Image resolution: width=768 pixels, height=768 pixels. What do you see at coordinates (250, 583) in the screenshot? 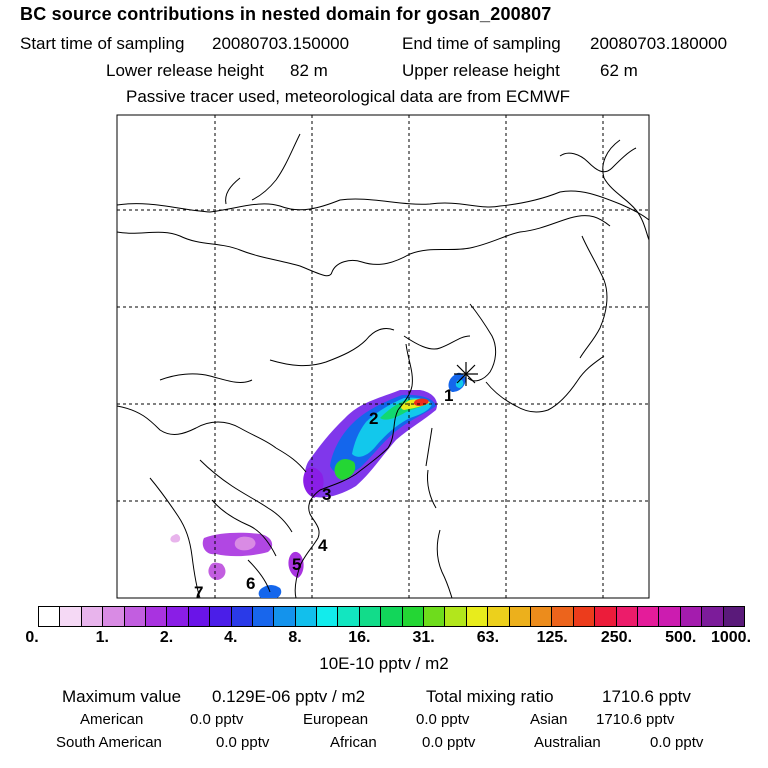
I see `region-label-6: 6` at bounding box center [250, 583].